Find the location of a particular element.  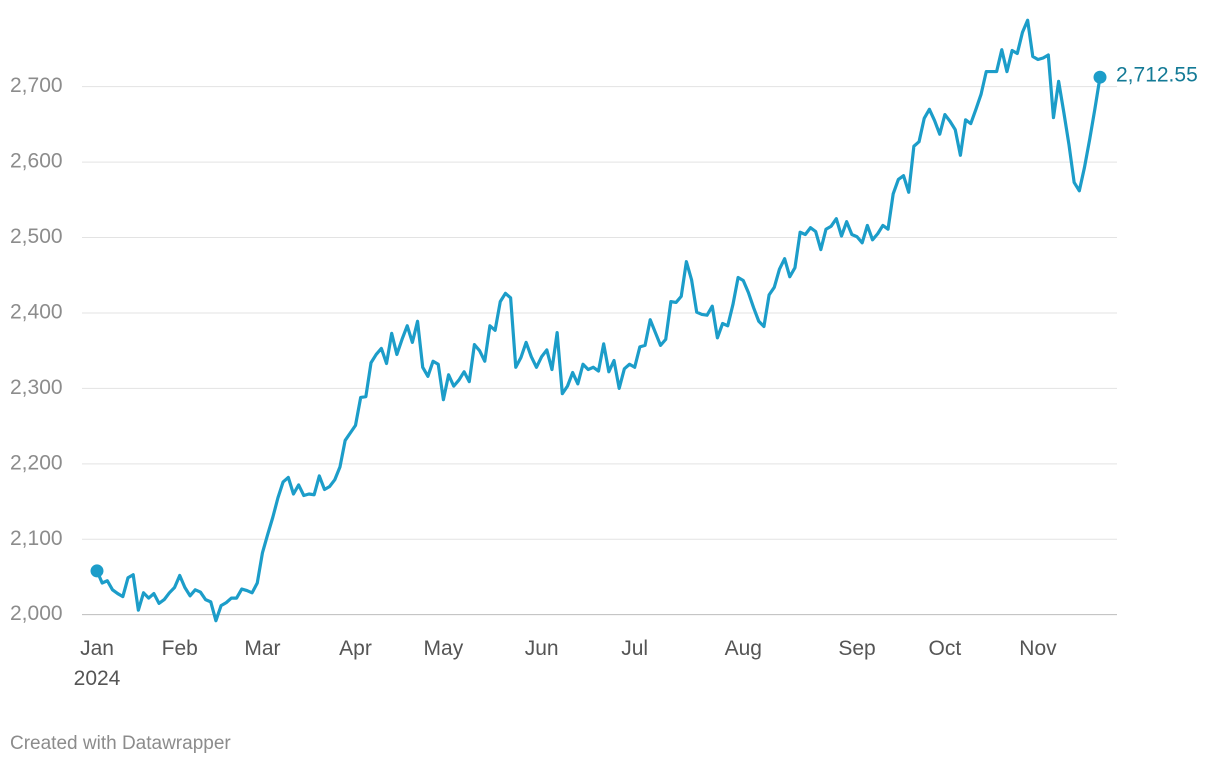

x-tick-label: Mar is located at coordinates (262, 648).